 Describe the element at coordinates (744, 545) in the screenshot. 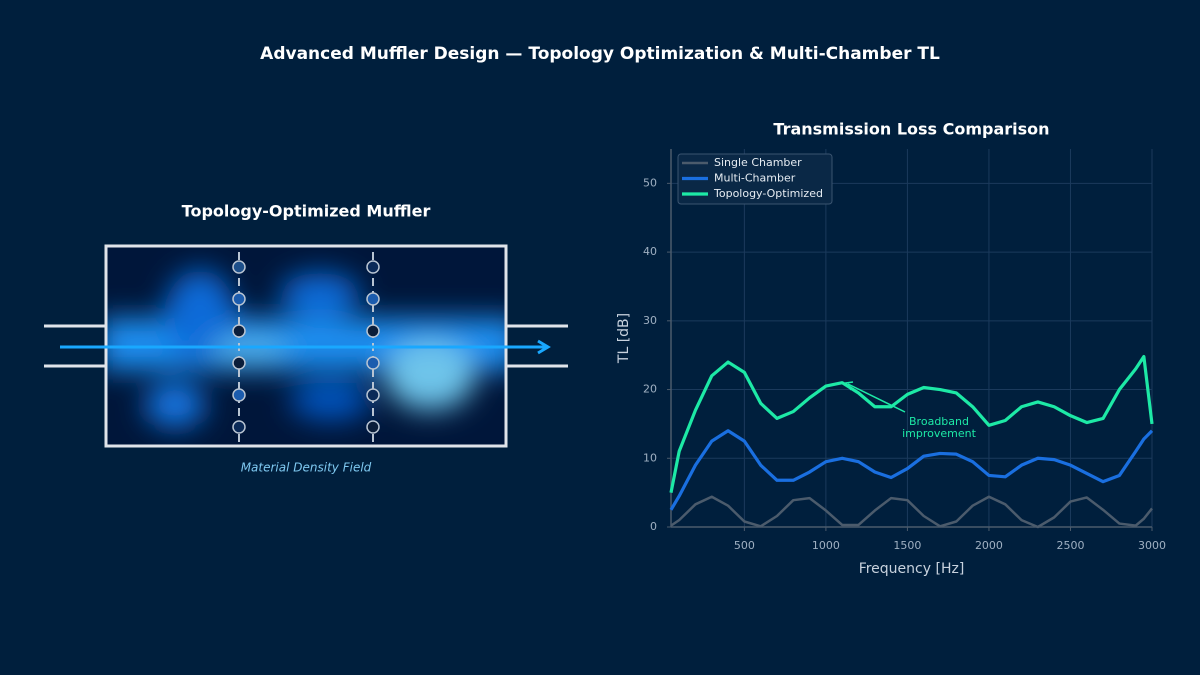

I see `x-tick-label: 500` at that location.